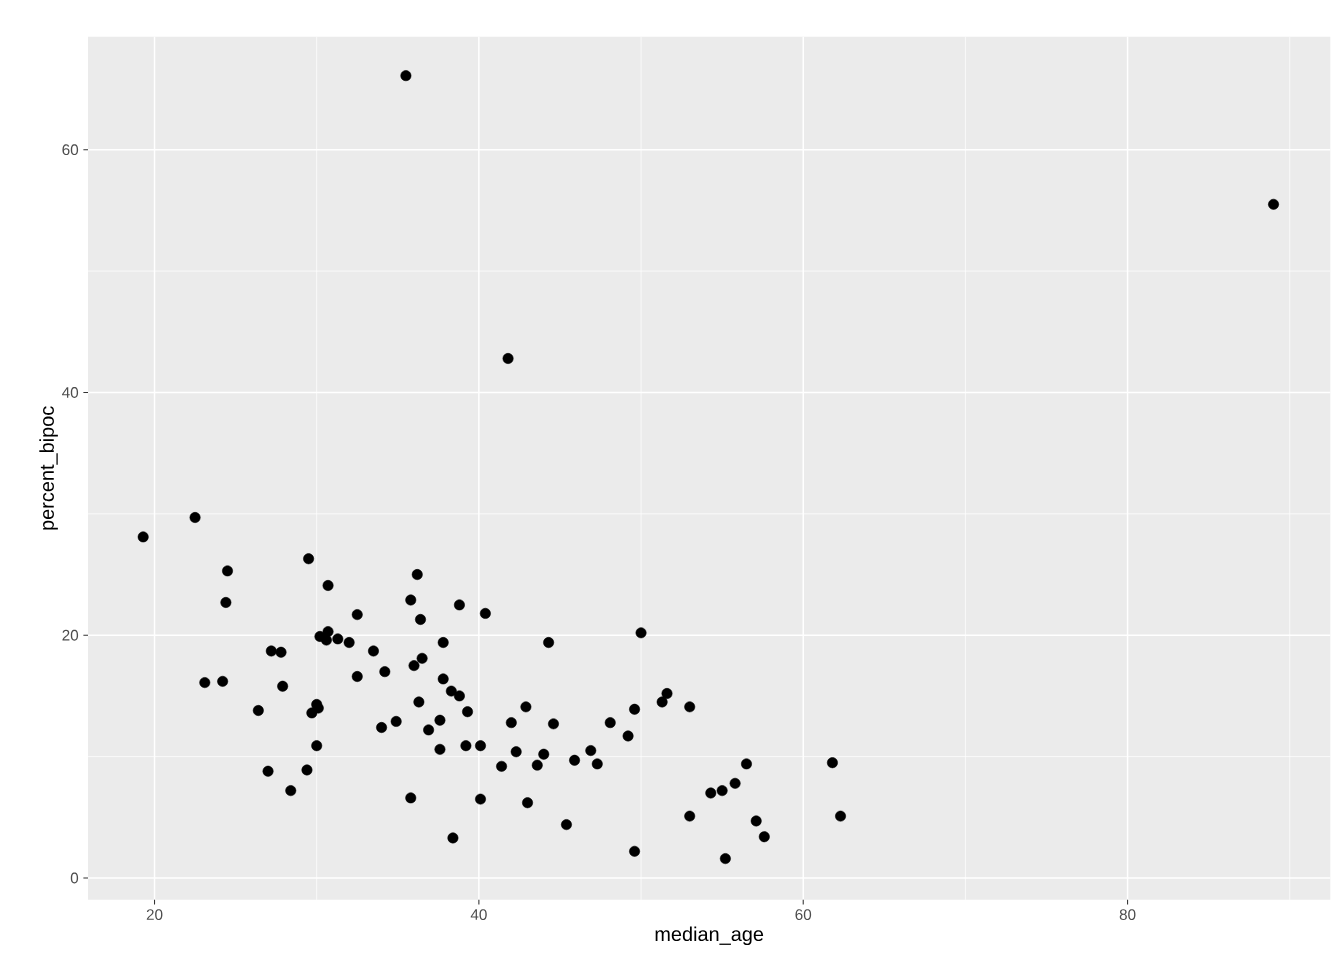 The height and width of the screenshot is (960, 1344). What do you see at coordinates (803, 915) in the screenshot?
I see `x-tick-label: 60` at bounding box center [803, 915].